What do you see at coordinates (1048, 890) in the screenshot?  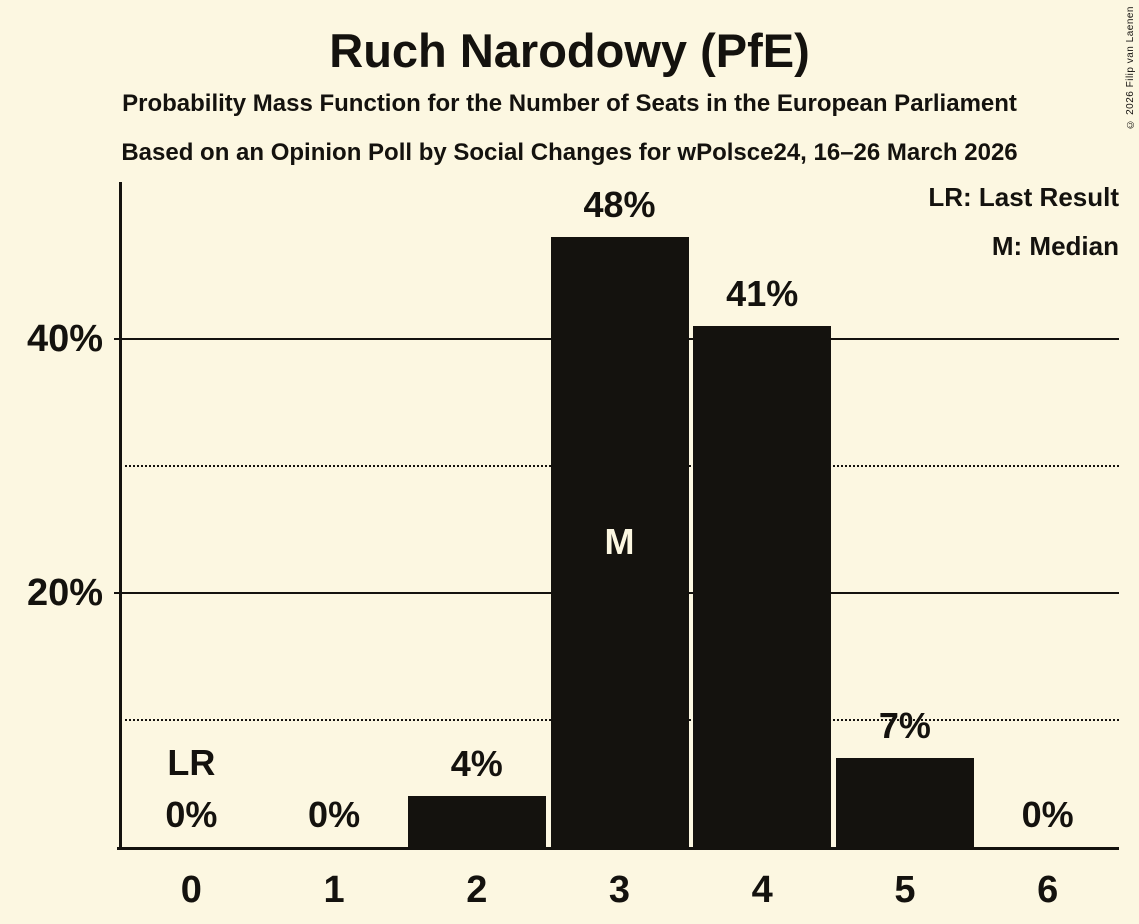 I see `x-axis-tick-label-6: 6` at bounding box center [1048, 890].